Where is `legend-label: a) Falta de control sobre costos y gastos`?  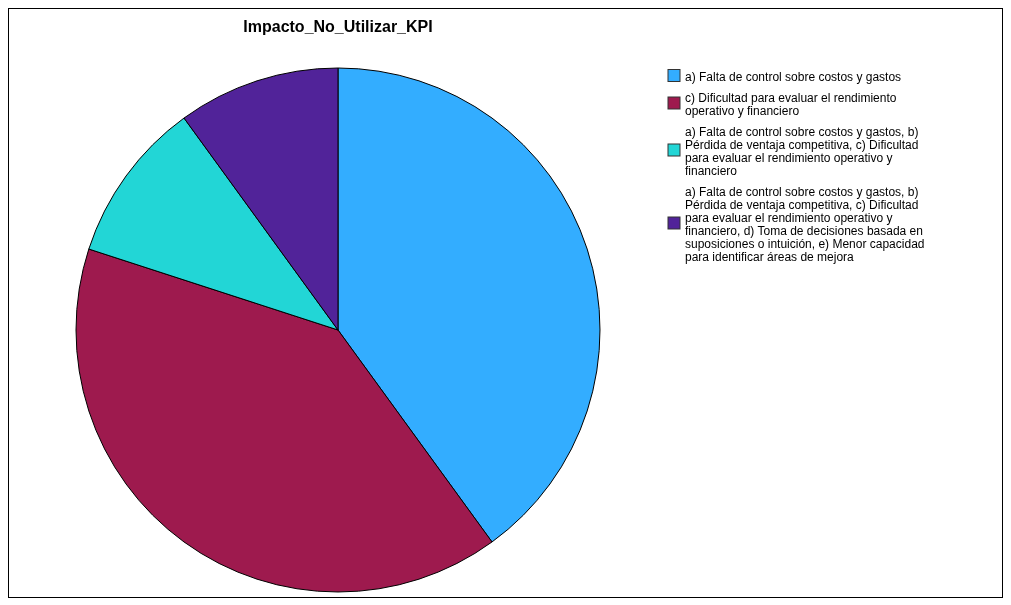 legend-label: a) Falta de control sobre costos y gastos is located at coordinates (793, 77).